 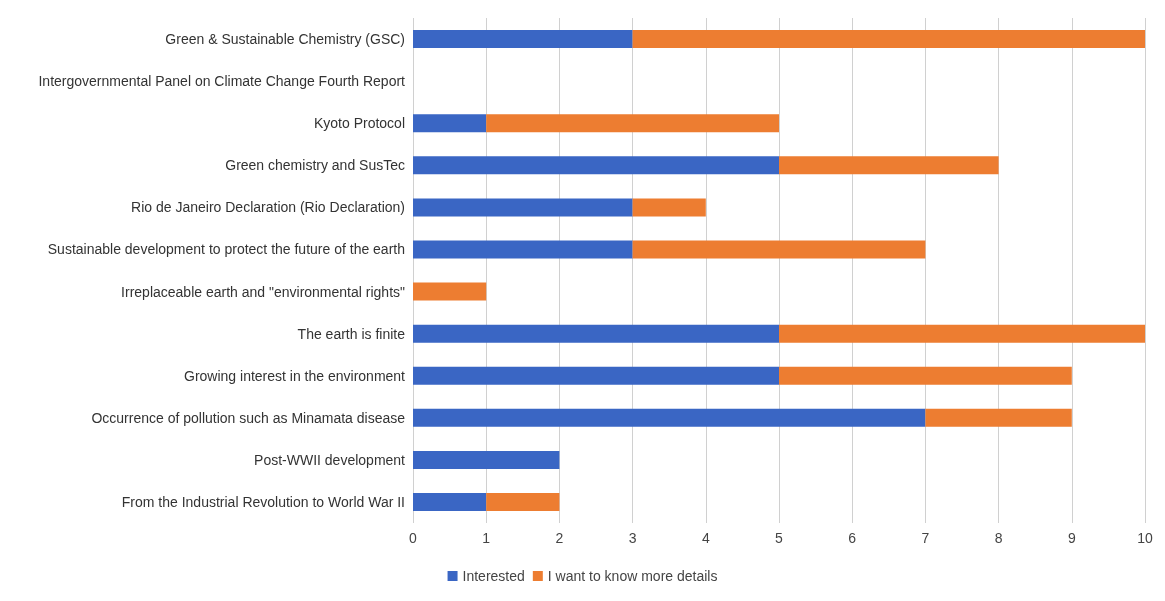 I want to click on x-tick-label: 7, so click(x=925, y=538).